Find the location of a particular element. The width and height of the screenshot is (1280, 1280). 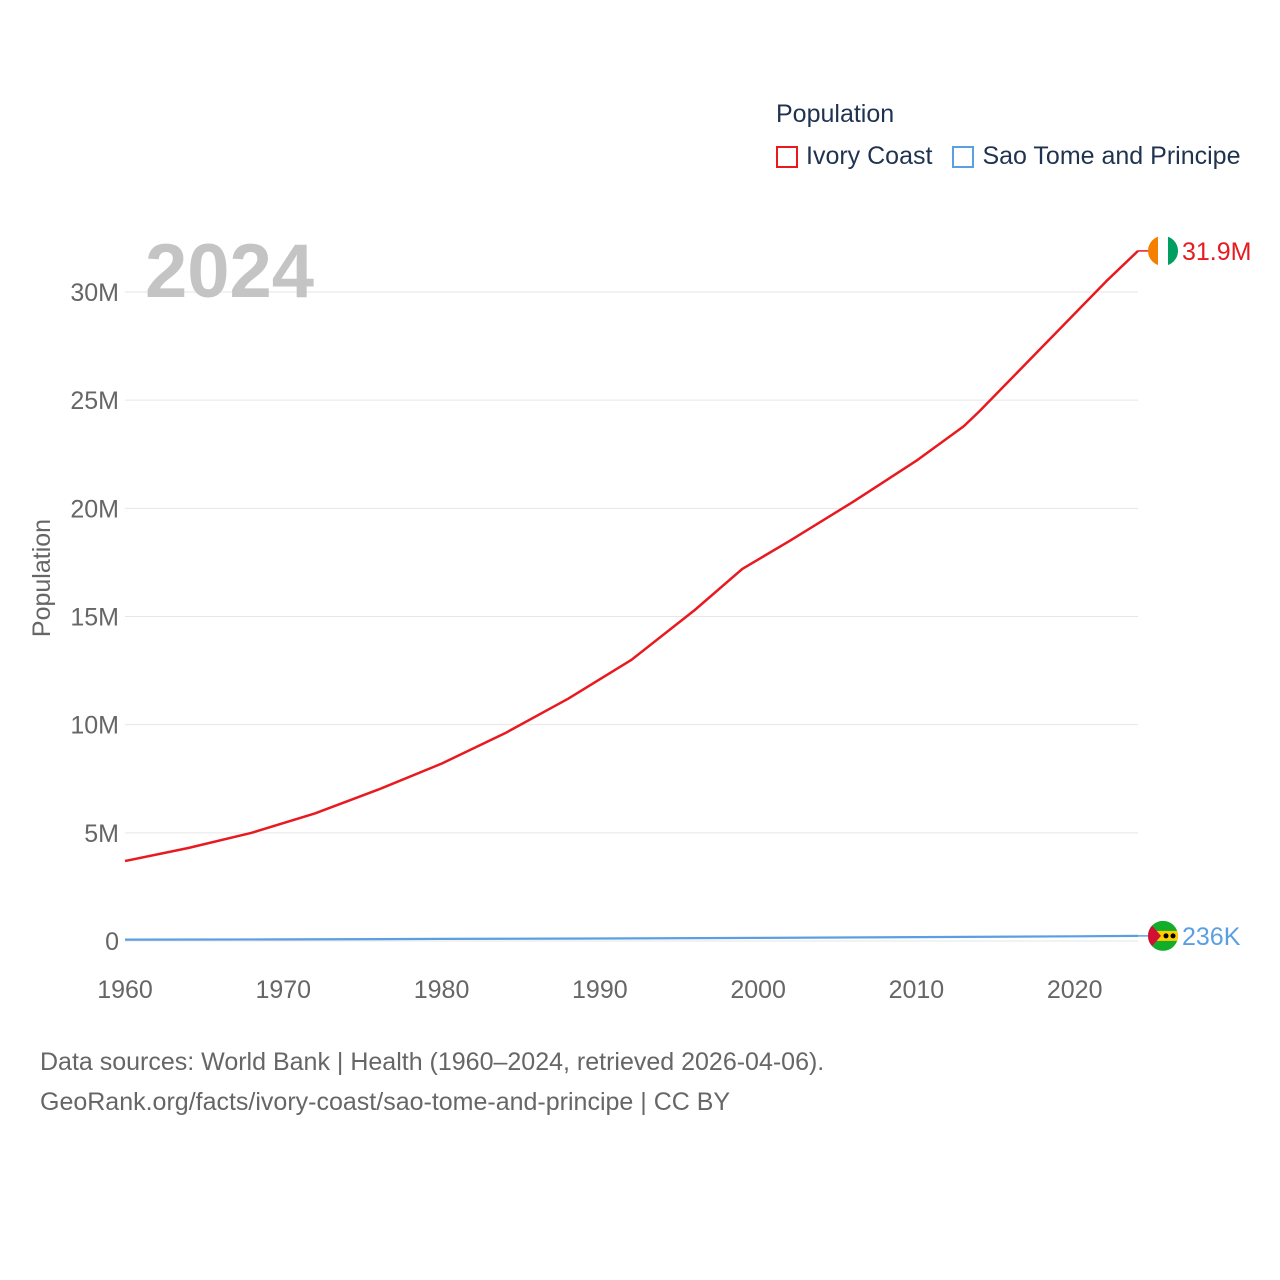

x-tick-label: 1980 is located at coordinates (442, 990).